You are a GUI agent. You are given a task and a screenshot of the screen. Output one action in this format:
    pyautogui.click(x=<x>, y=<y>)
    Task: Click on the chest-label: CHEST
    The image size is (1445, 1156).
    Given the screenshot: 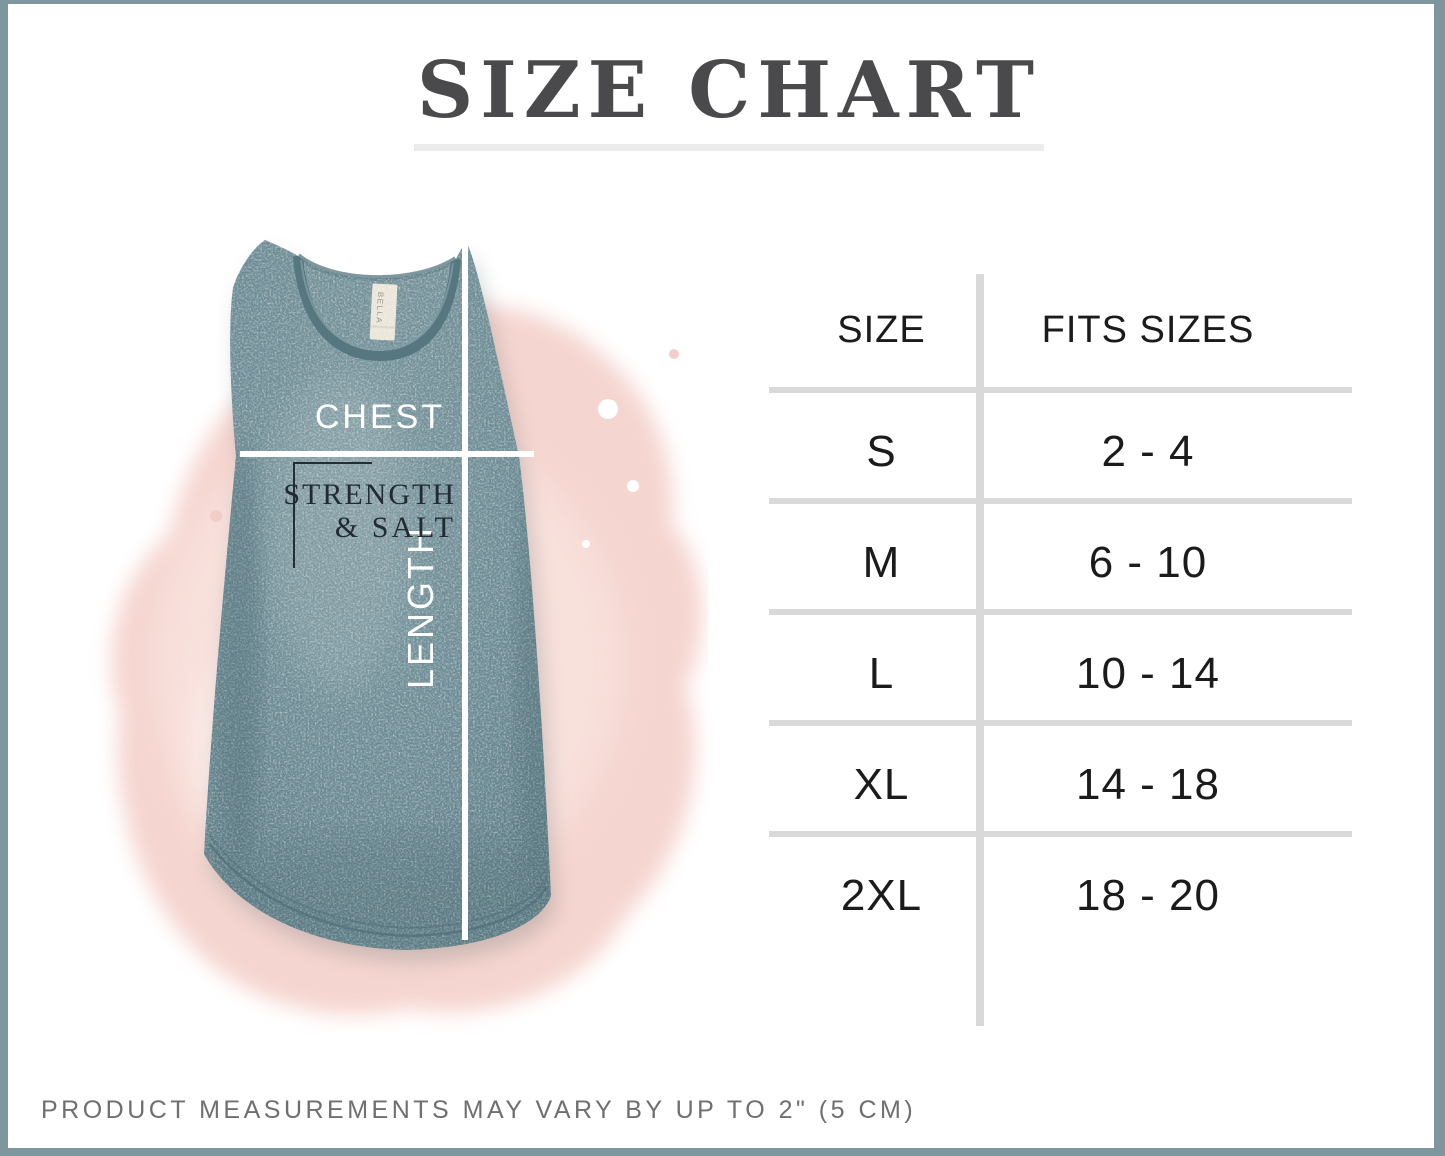 What is the action you would take?
    pyautogui.click(x=380, y=417)
    